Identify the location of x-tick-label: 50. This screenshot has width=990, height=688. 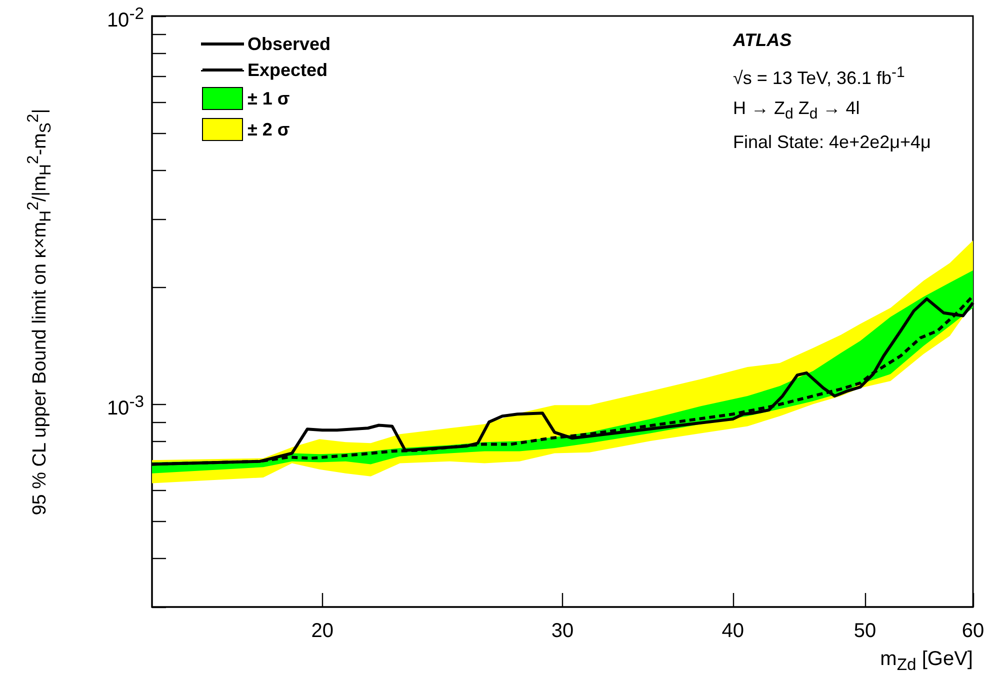
(865, 631).